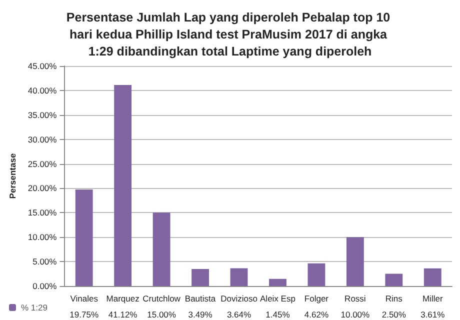 This screenshot has width=460, height=320. What do you see at coordinates (13, 176) in the screenshot?
I see `y-axis-title: Persentase` at bounding box center [13, 176].